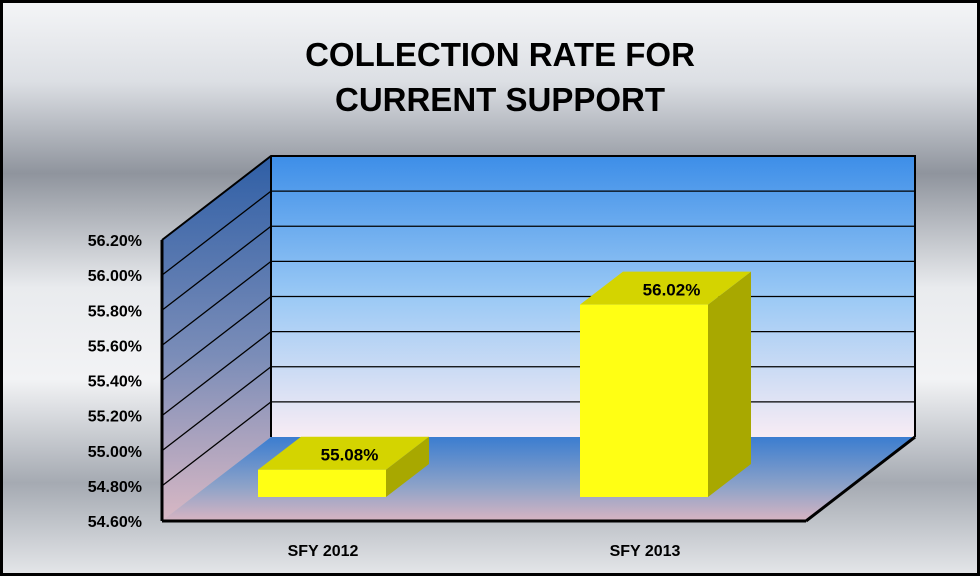 This screenshot has width=980, height=581. Describe the element at coordinates (484, 551) in the screenshot. I see `x-axis-tick-labels: SFY 2012 SFY 2013` at that location.